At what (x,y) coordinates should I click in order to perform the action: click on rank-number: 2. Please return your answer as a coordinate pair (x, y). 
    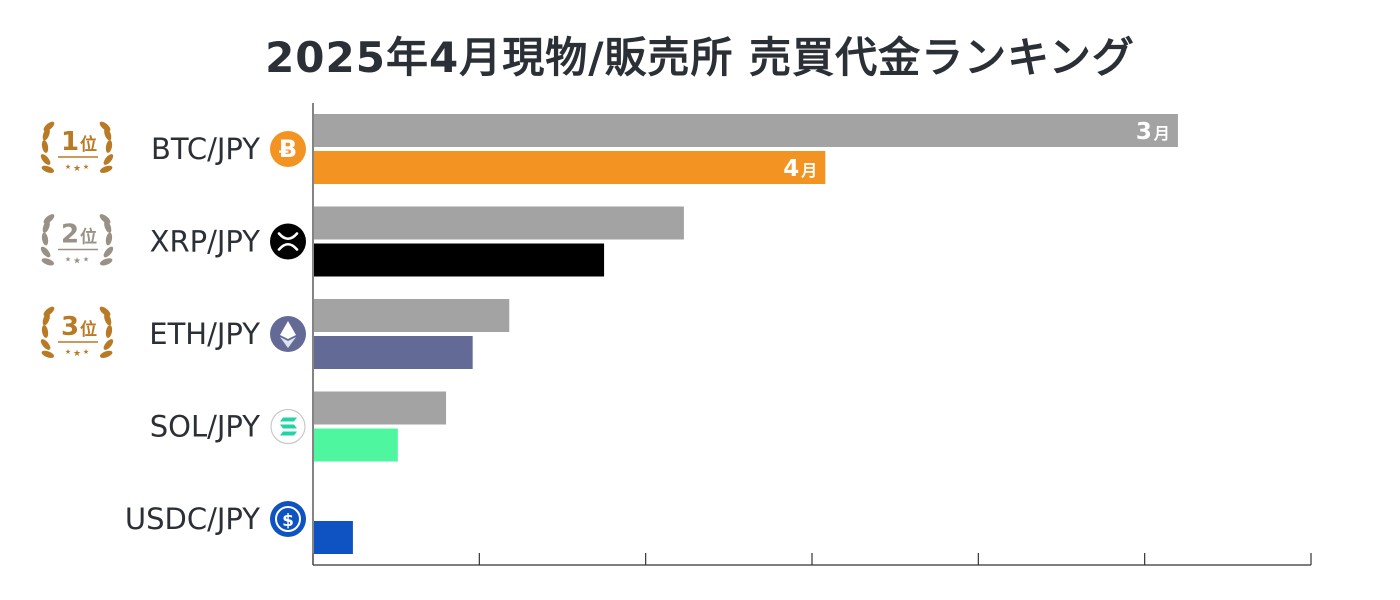
    Looking at the image, I should click on (70, 235).